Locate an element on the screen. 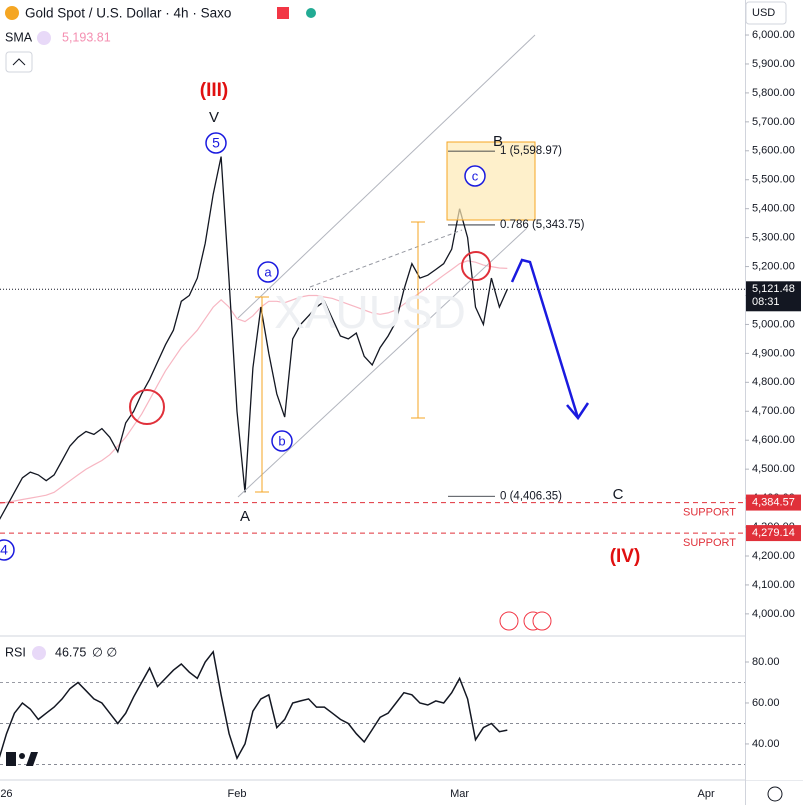  wedge-line is located at coordinates (386, 258).